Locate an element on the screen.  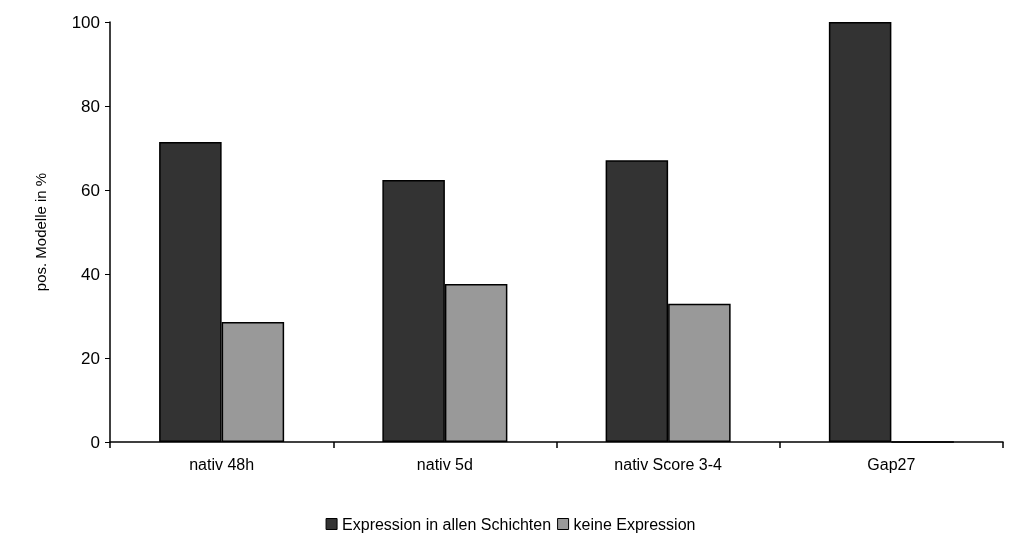
x-tick-label: Gap27 is located at coordinates (891, 464).